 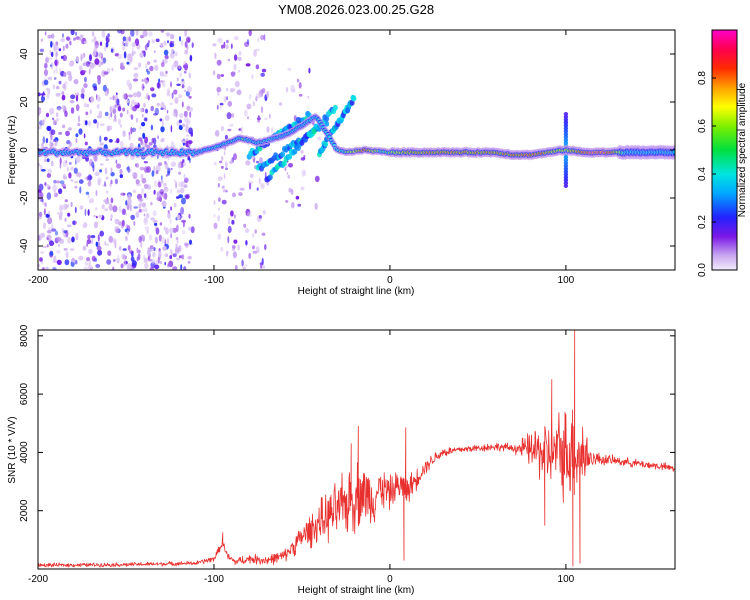 What do you see at coordinates (702, 270) in the screenshot?
I see `colorbar-tick-label: 0.0` at bounding box center [702, 270].